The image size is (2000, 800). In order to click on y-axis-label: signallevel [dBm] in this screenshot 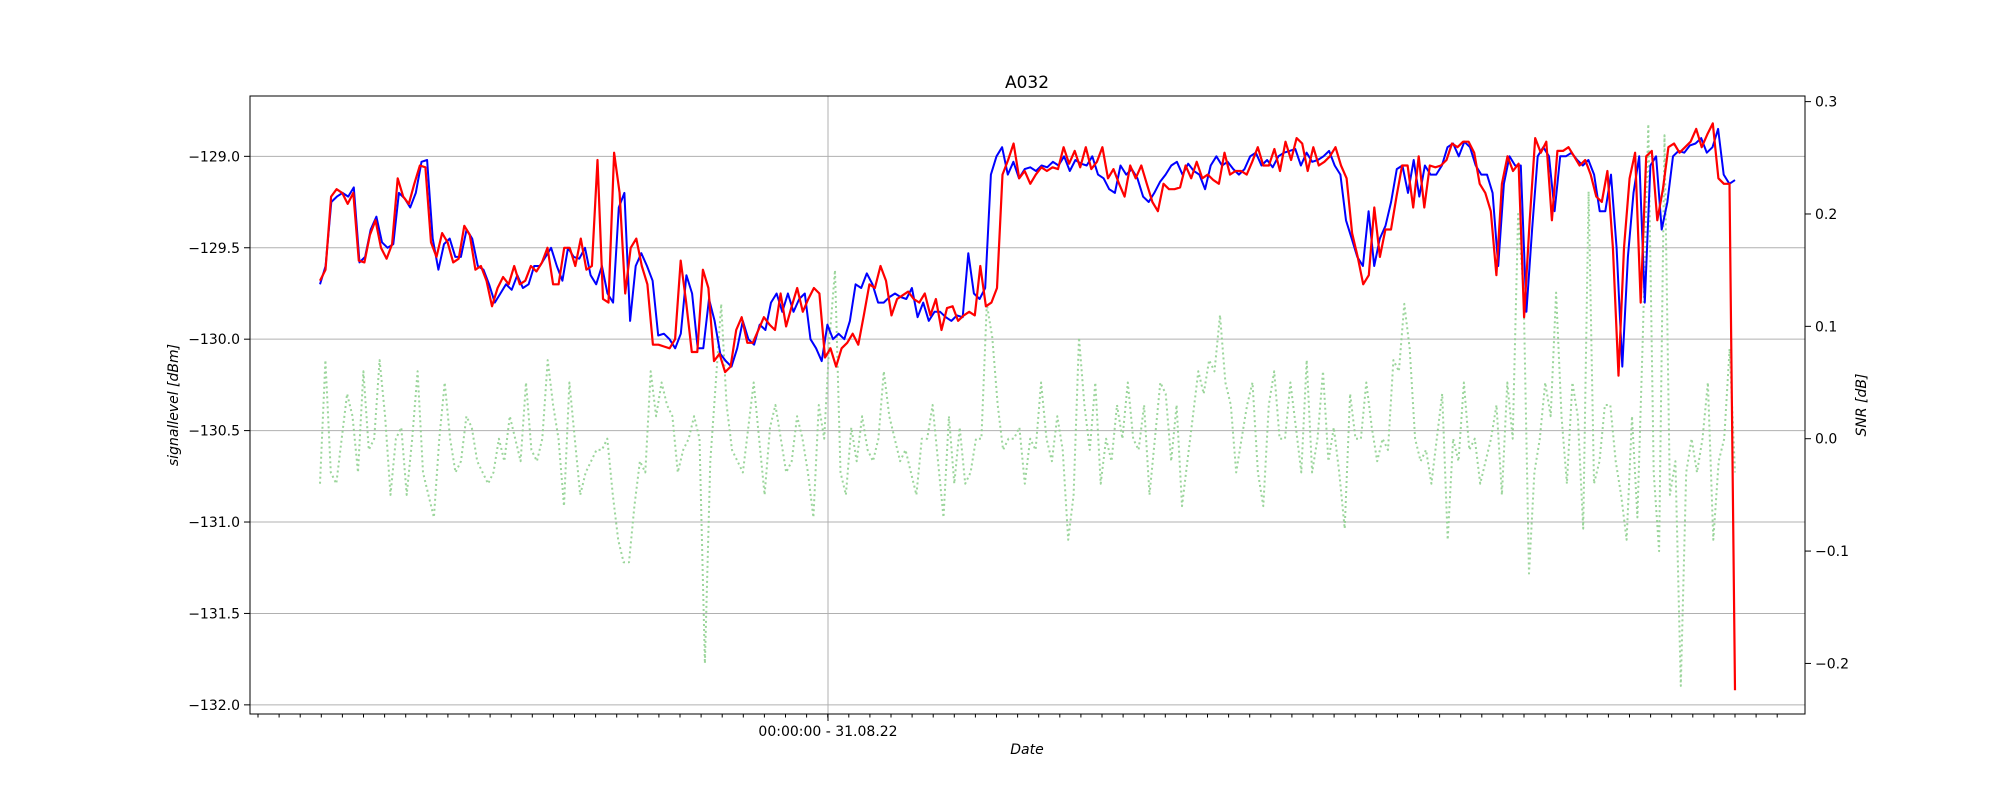, I will do `click(174, 405)`.